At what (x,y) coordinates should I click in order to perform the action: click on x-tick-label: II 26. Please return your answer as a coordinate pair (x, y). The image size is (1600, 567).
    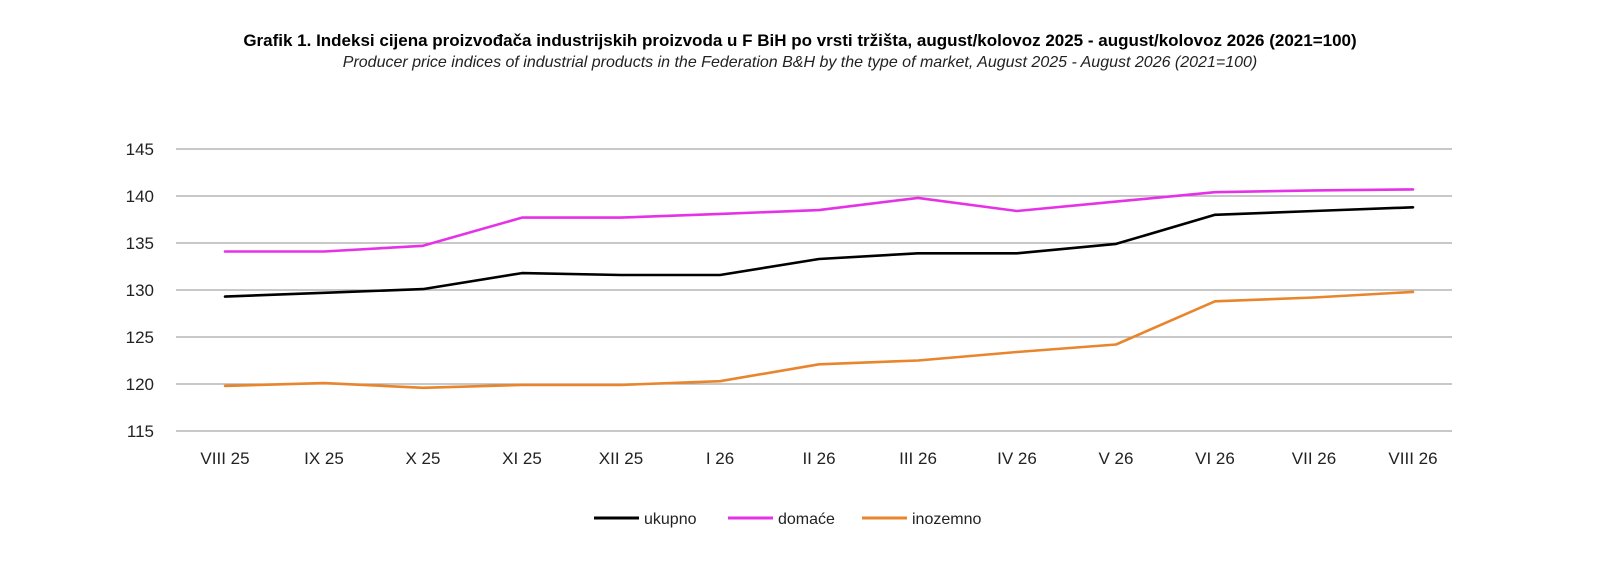
    Looking at the image, I should click on (818, 458).